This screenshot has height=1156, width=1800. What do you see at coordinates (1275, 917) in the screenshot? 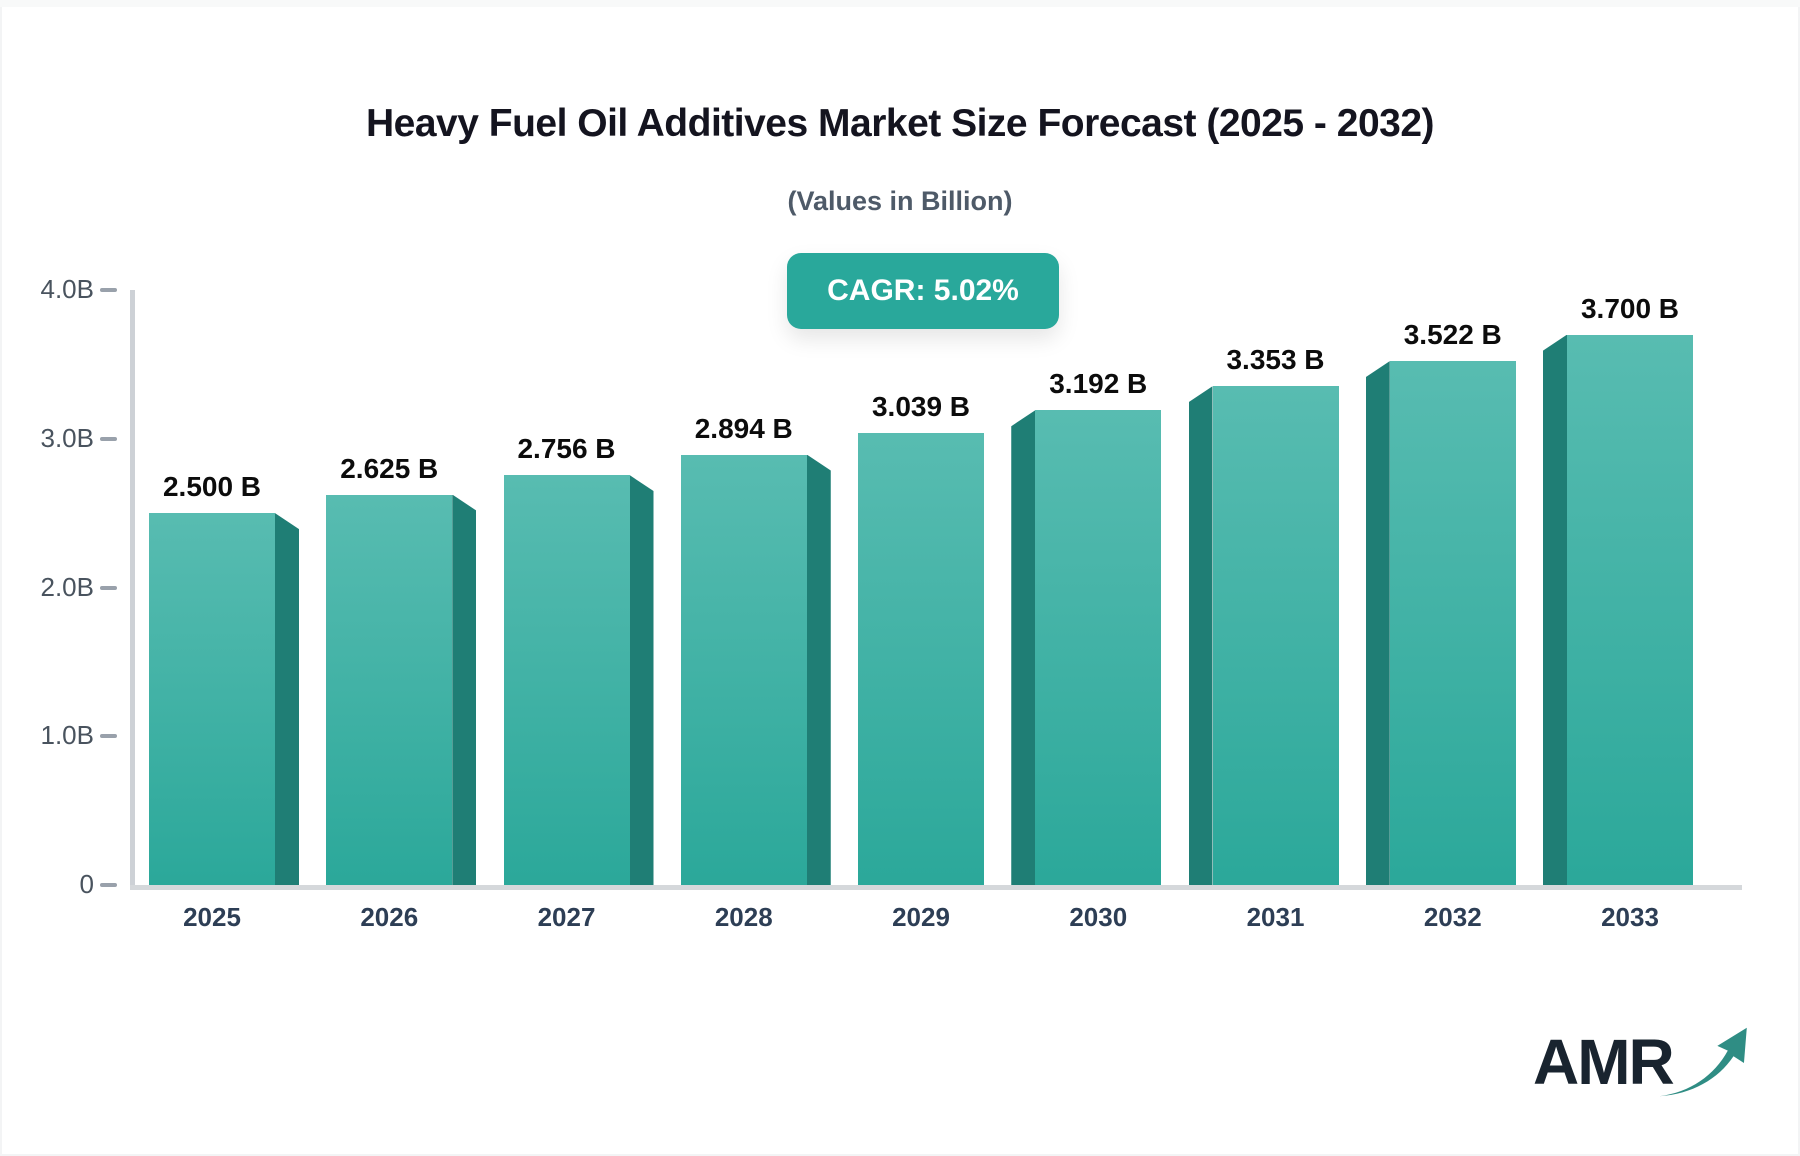
I see `x-axis-label-2031: 2031` at bounding box center [1275, 917].